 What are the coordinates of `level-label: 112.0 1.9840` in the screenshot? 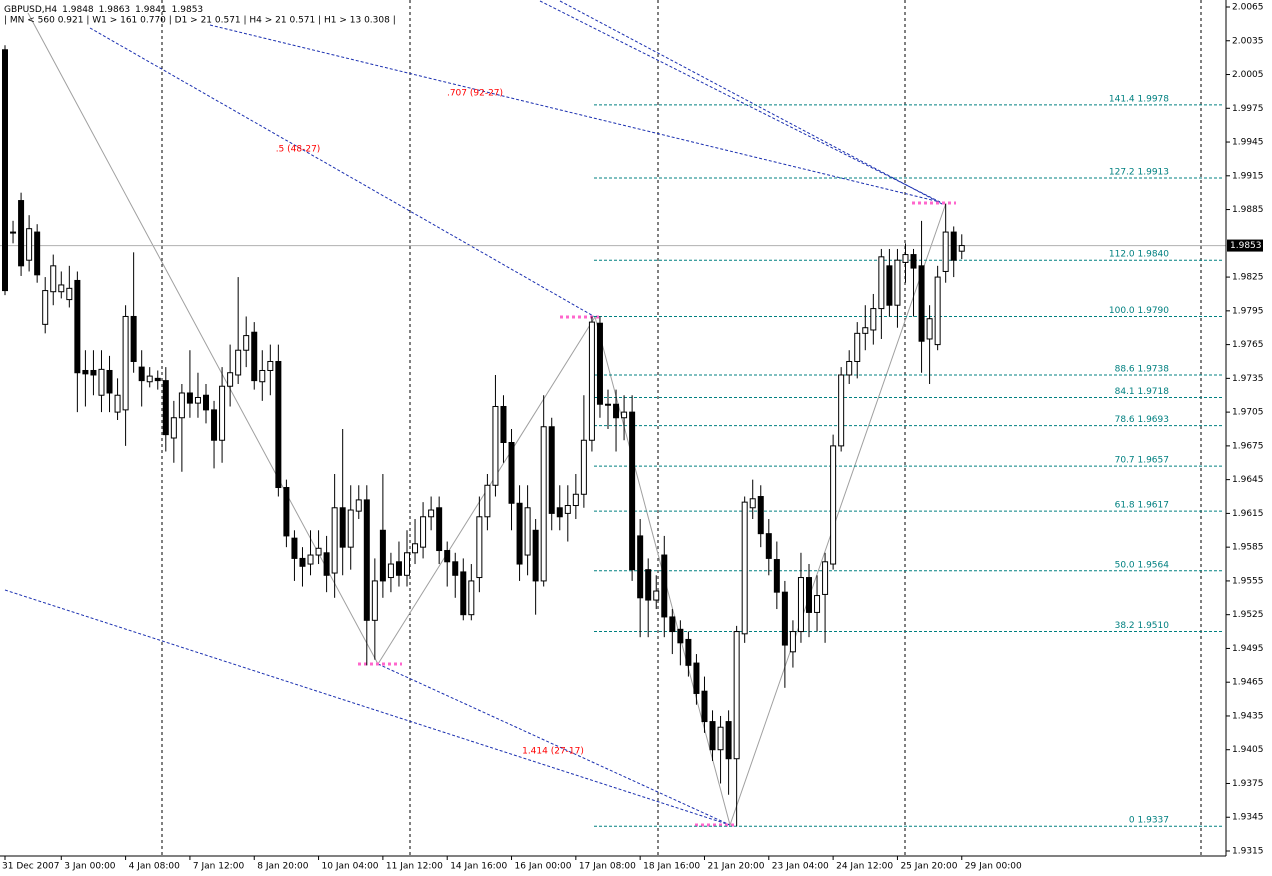 It's located at (1139, 255).